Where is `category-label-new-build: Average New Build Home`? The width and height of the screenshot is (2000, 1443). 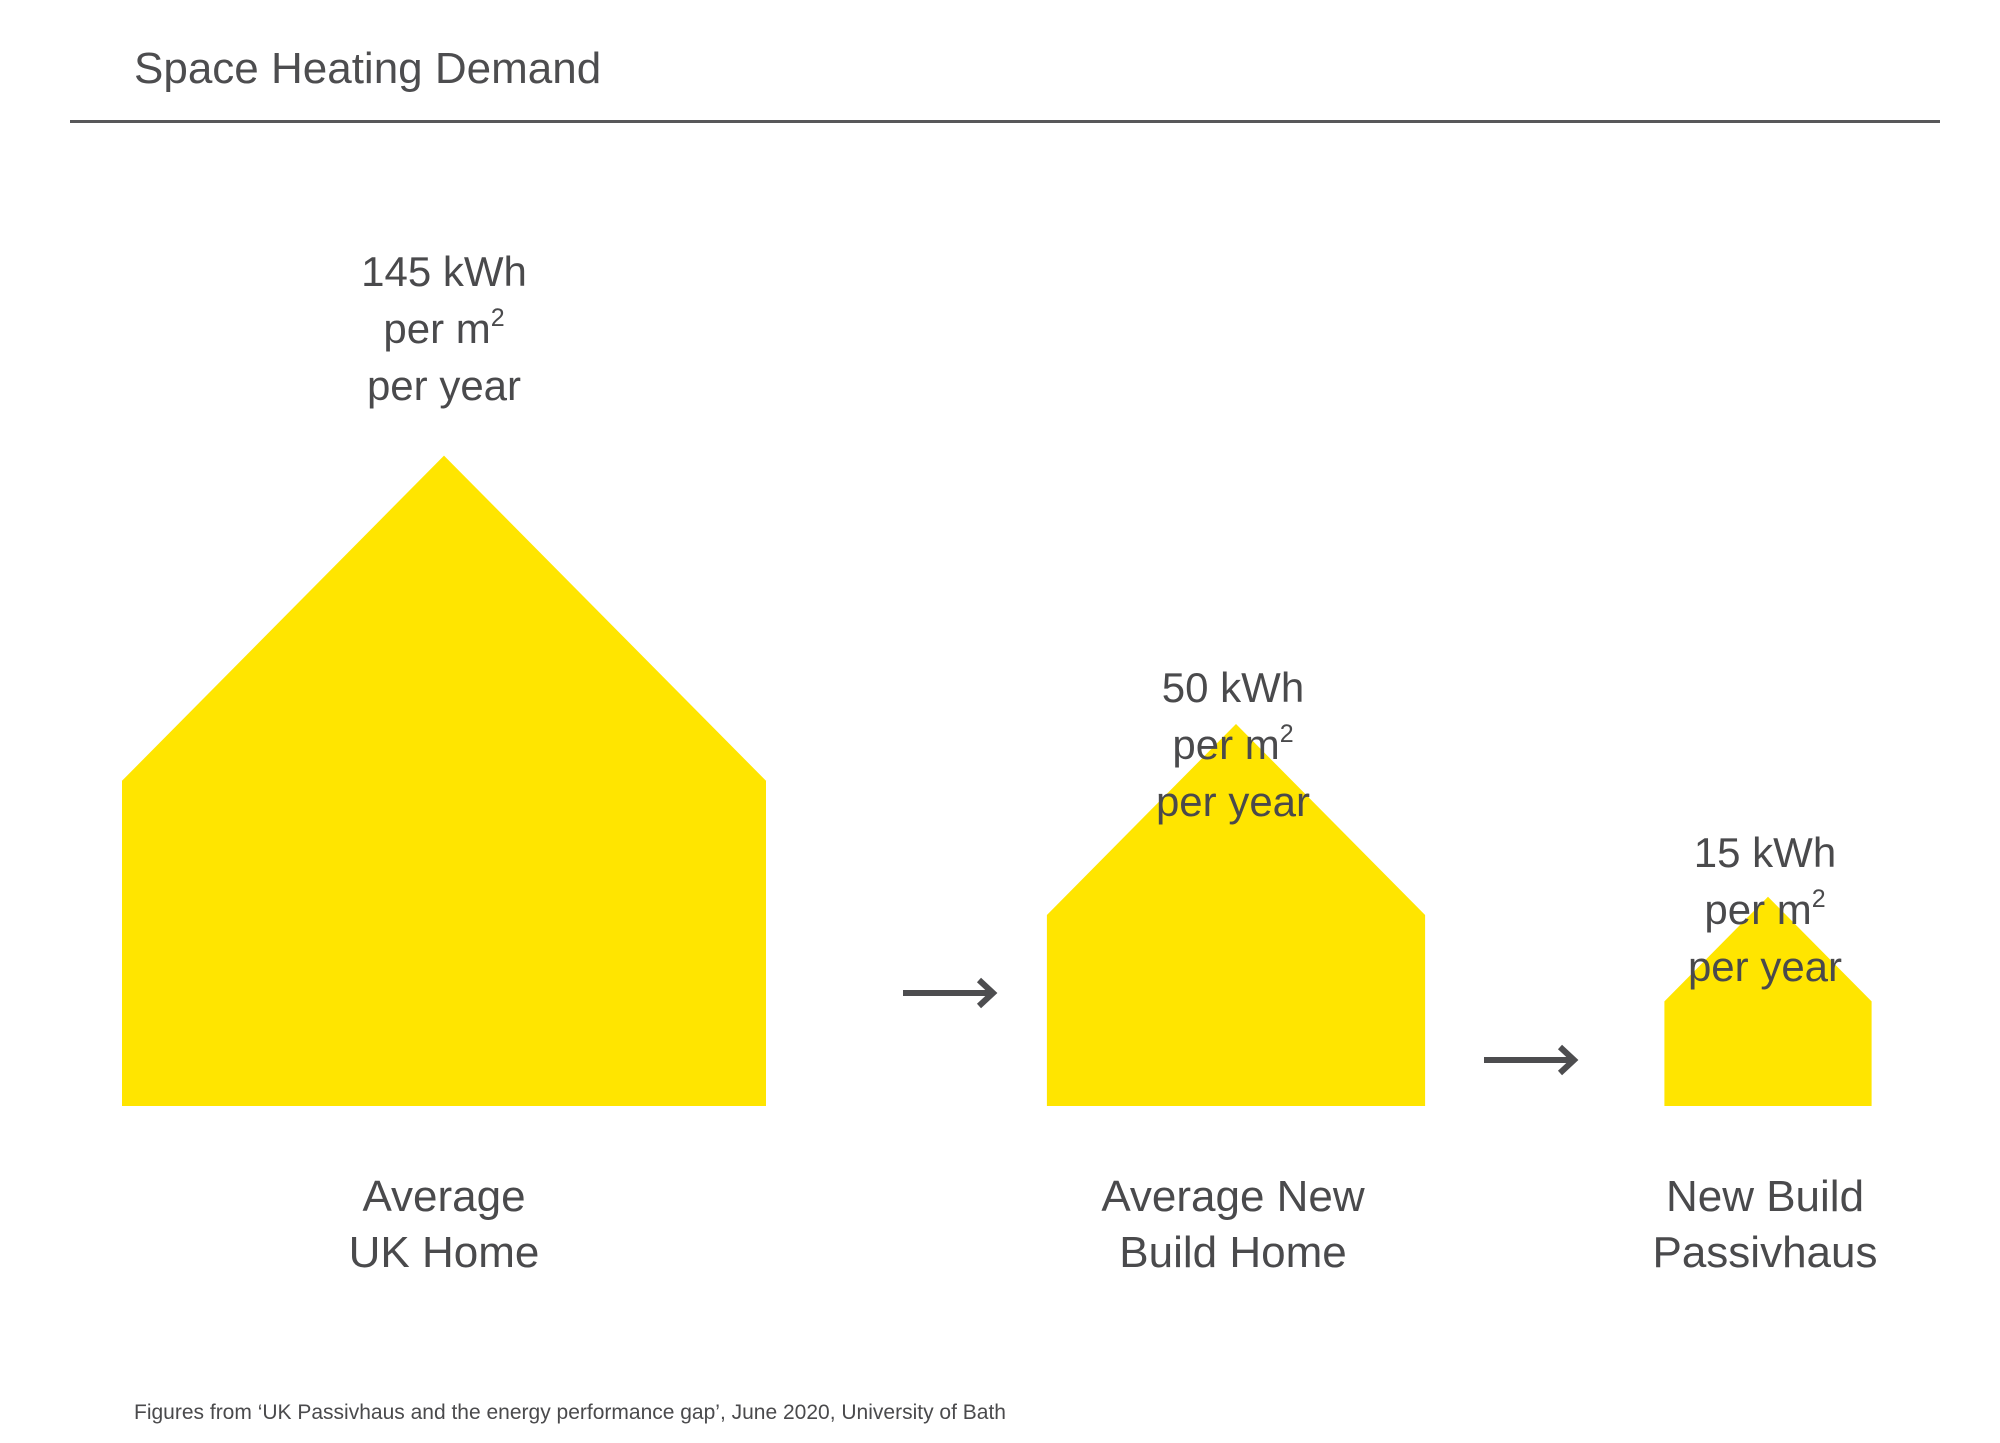 category-label-new-build: Average New Build Home is located at coordinates (1233, 1225).